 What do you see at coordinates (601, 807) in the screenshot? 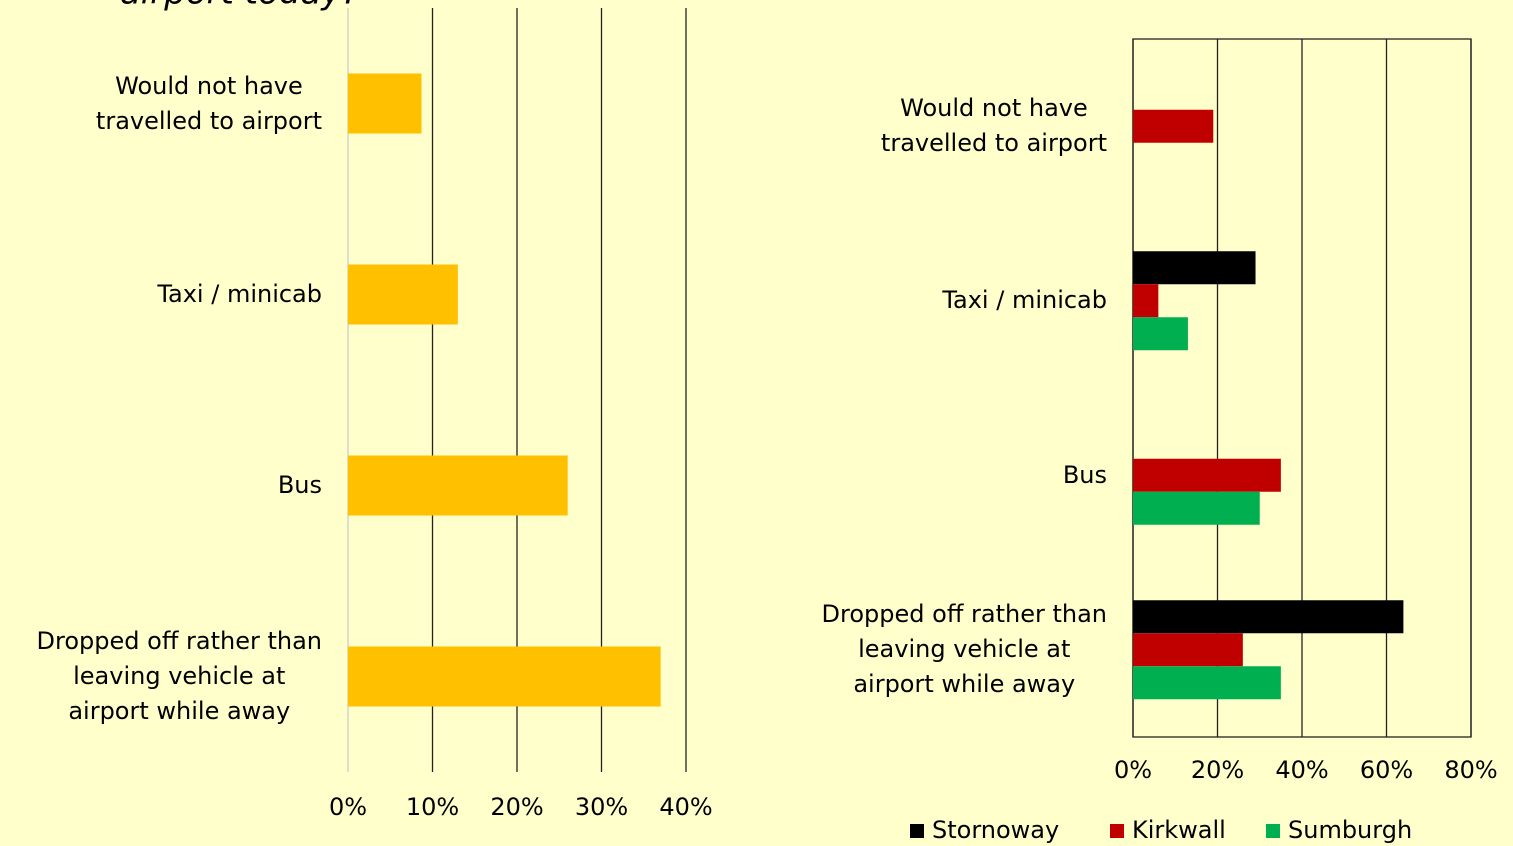
I see `x-tick-label: 30%` at bounding box center [601, 807].